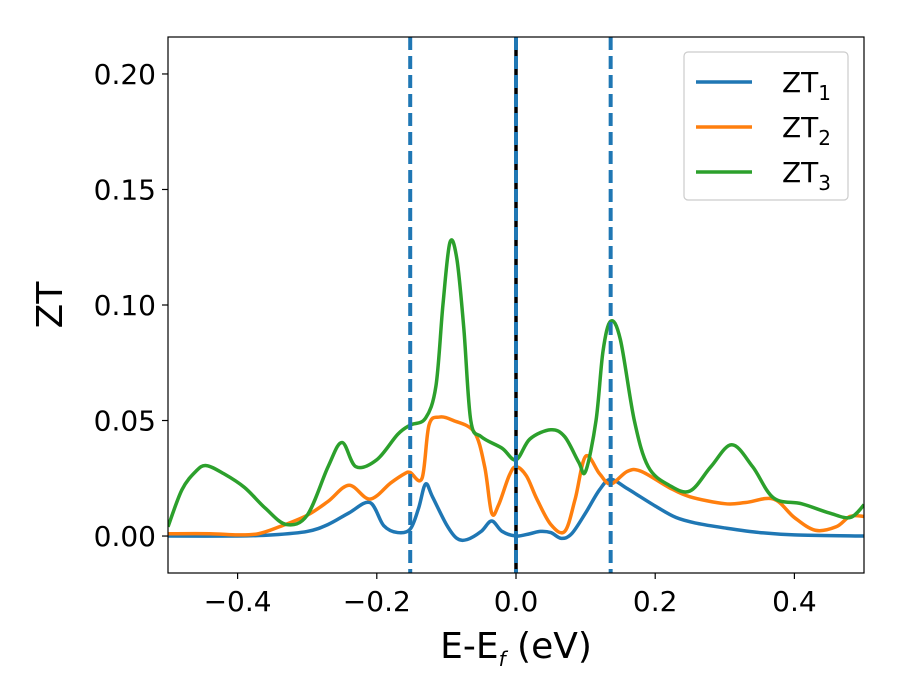 The image size is (900, 700). I want to click on y-axis-label: ZT, so click(50, 305).